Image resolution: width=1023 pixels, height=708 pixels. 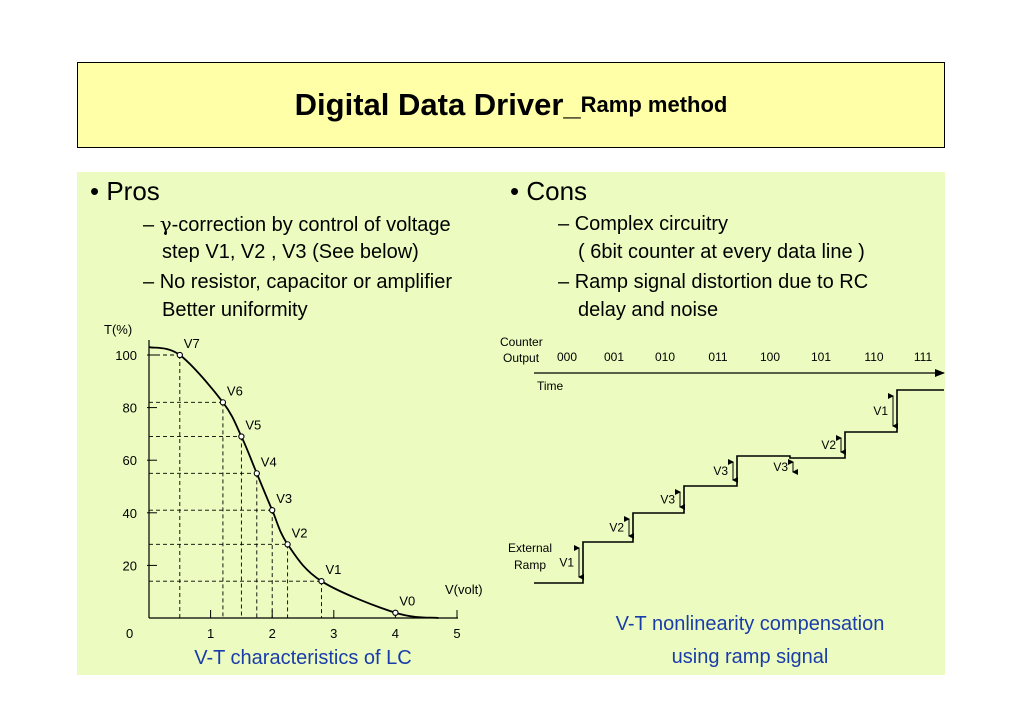 What do you see at coordinates (821, 357) in the screenshot?
I see `counter-code: 101` at bounding box center [821, 357].